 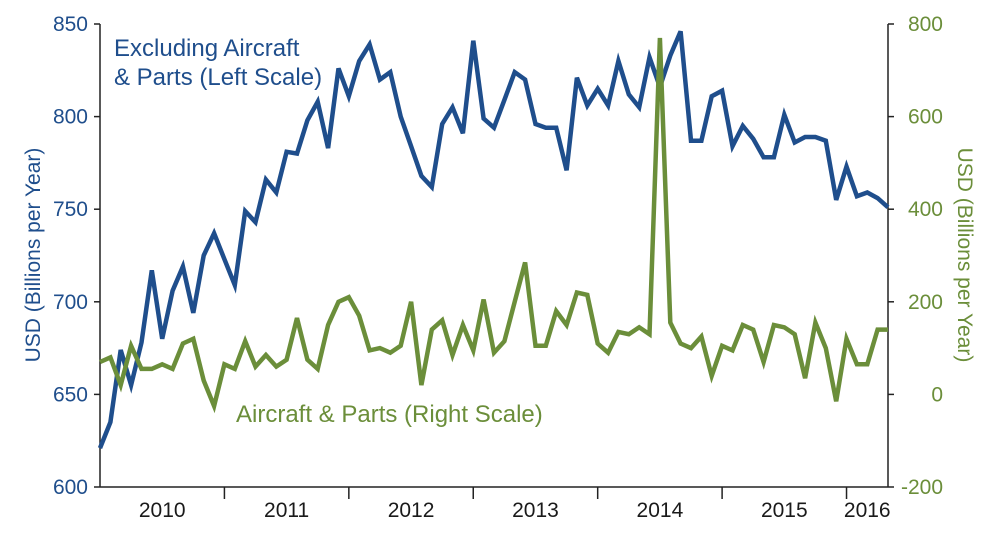 I want to click on right-tick-label: 200, so click(x=925, y=302).